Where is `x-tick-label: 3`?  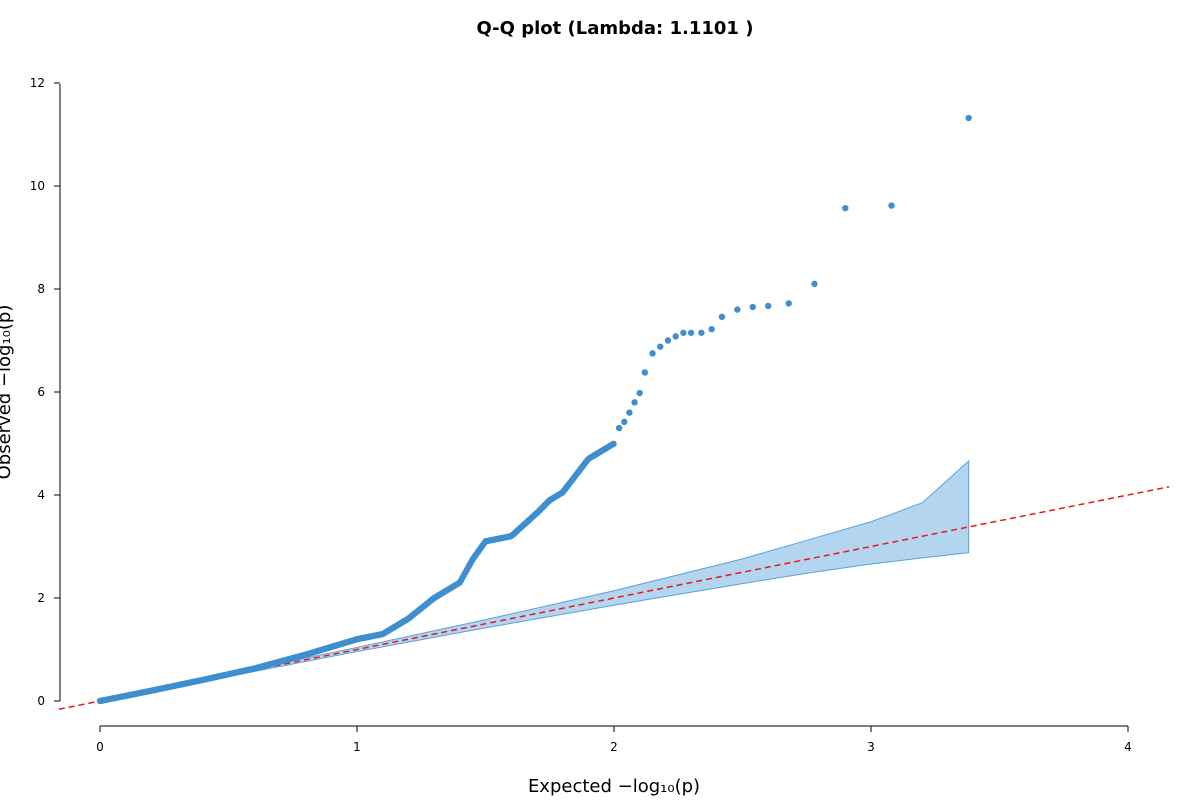 x-tick-label: 3 is located at coordinates (871, 747).